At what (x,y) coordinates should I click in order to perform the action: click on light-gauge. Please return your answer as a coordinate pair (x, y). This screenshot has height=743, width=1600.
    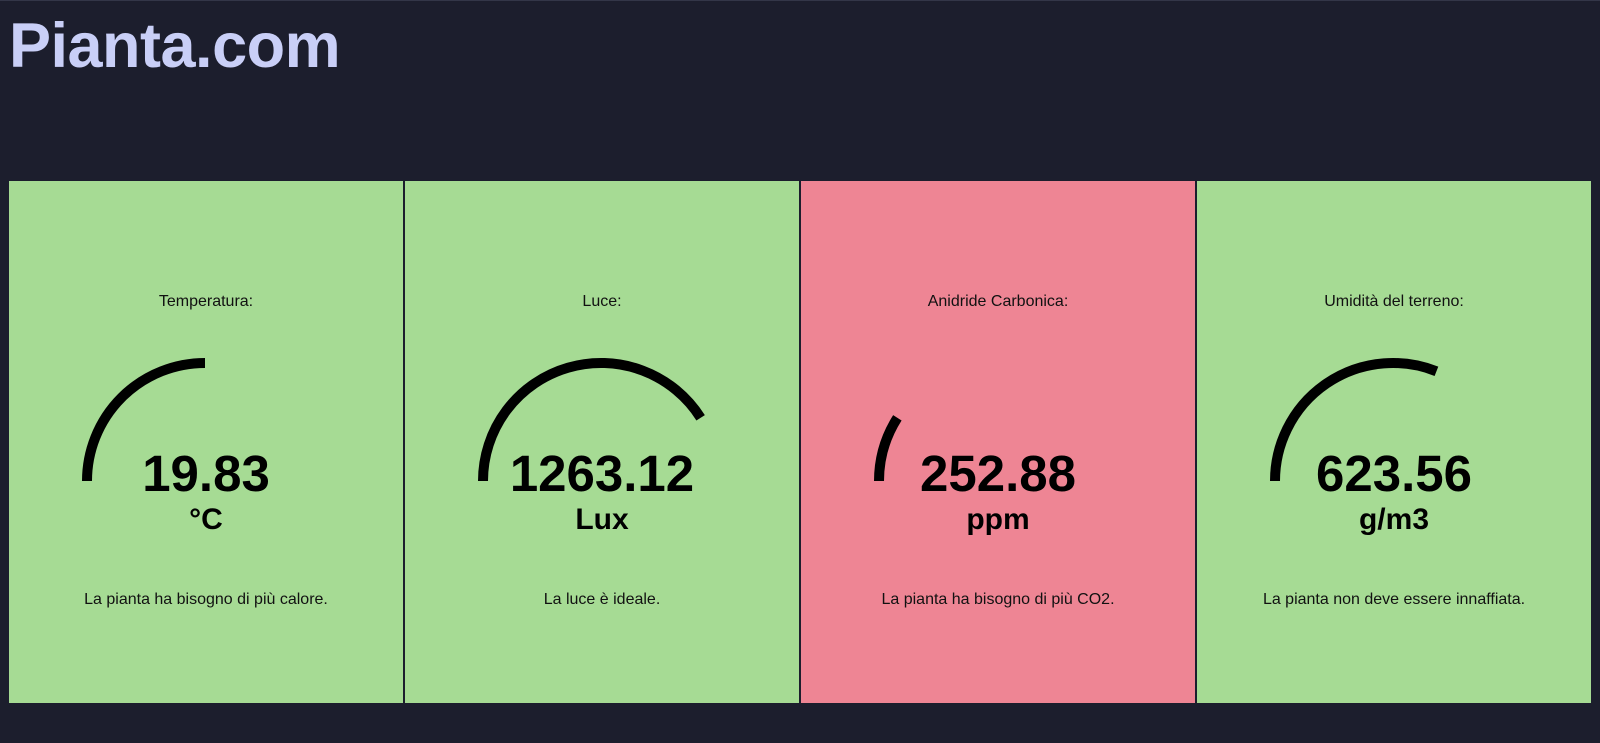
    Looking at the image, I should click on (591, 420).